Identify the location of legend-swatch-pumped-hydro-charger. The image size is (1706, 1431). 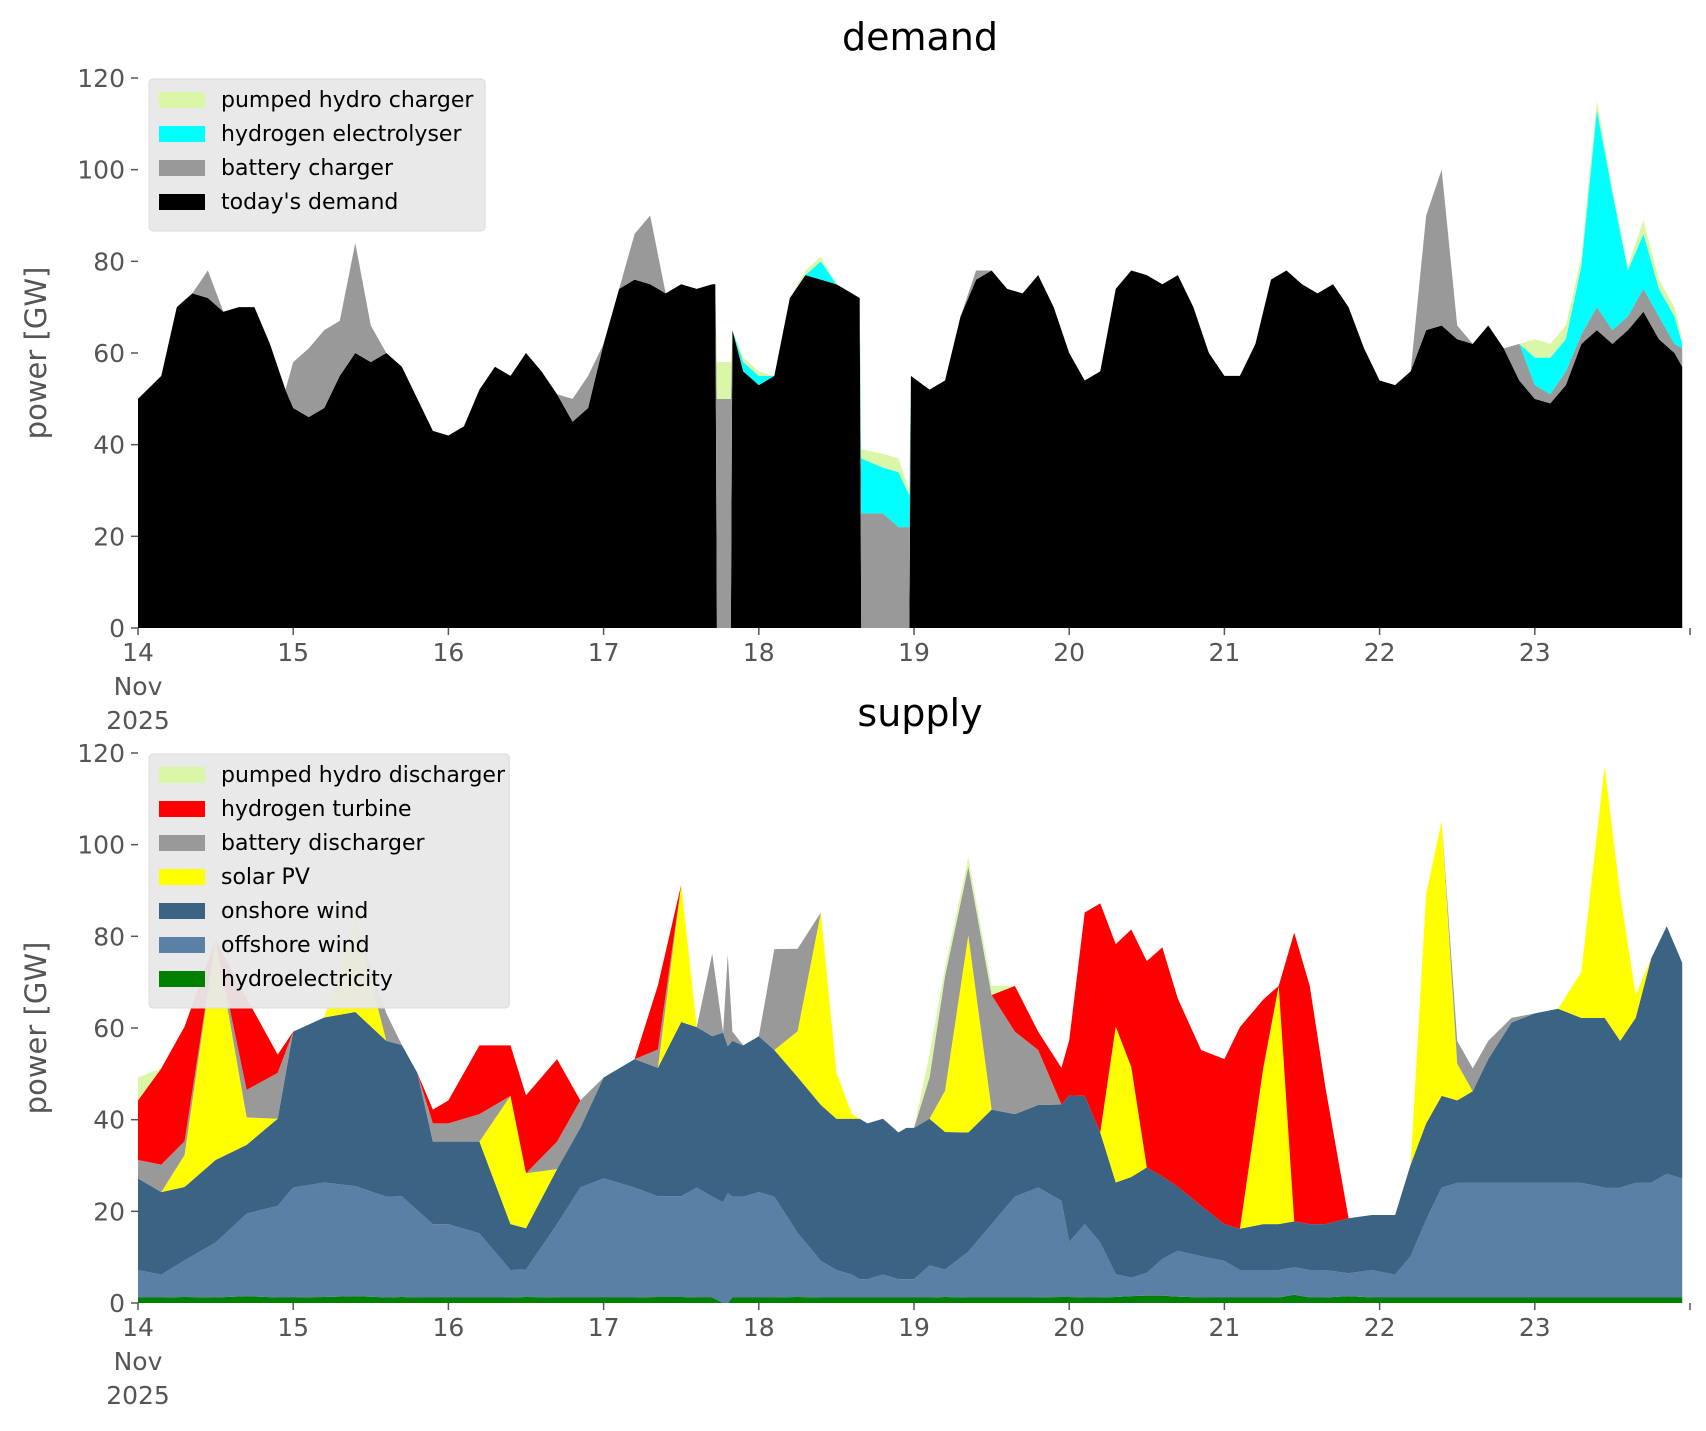
(182, 100).